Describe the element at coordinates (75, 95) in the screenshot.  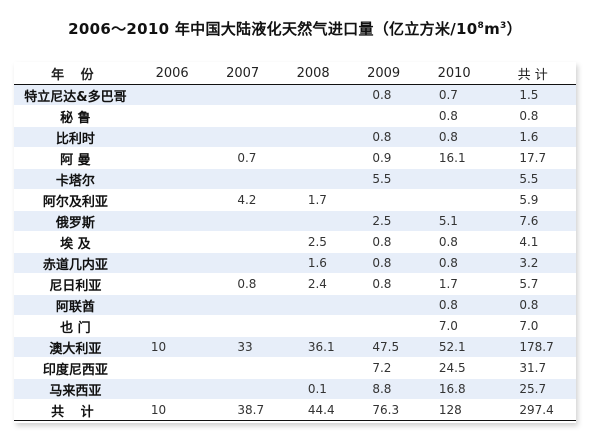
I see `country-name: 特立尼达&多巴哥` at that location.